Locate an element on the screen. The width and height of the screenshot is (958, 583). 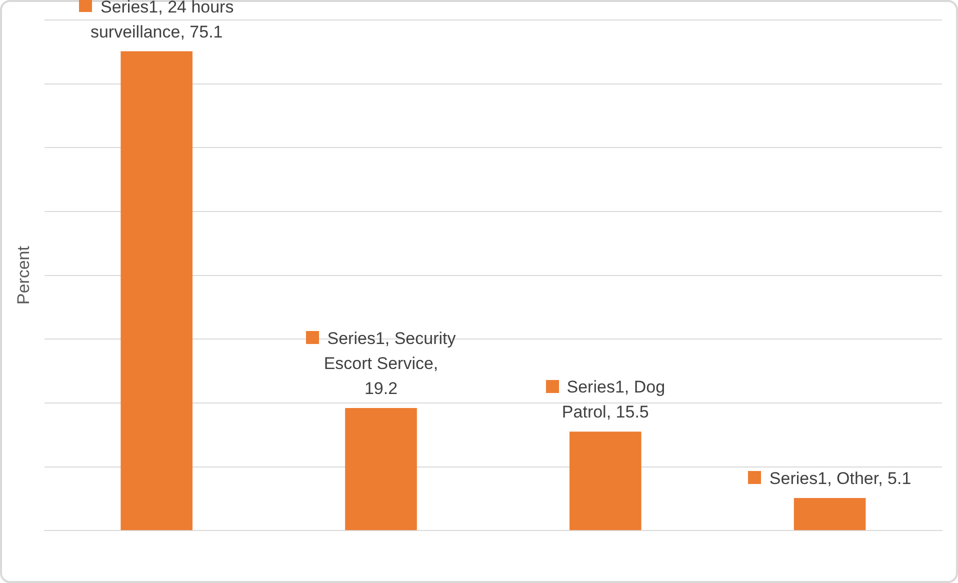
data-label: Series1, Other, 5.1 is located at coordinates (840, 478).